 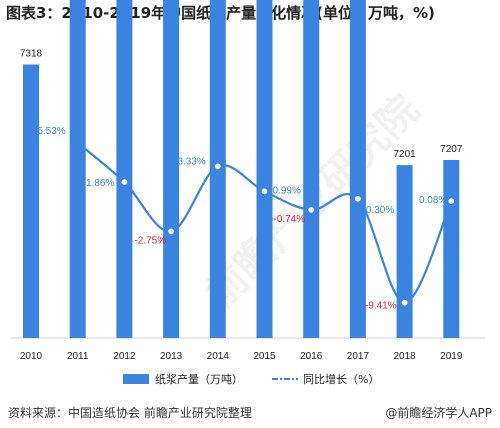 What do you see at coordinates (264, 169) in the screenshot?
I see `bar-2015` at bounding box center [264, 169].